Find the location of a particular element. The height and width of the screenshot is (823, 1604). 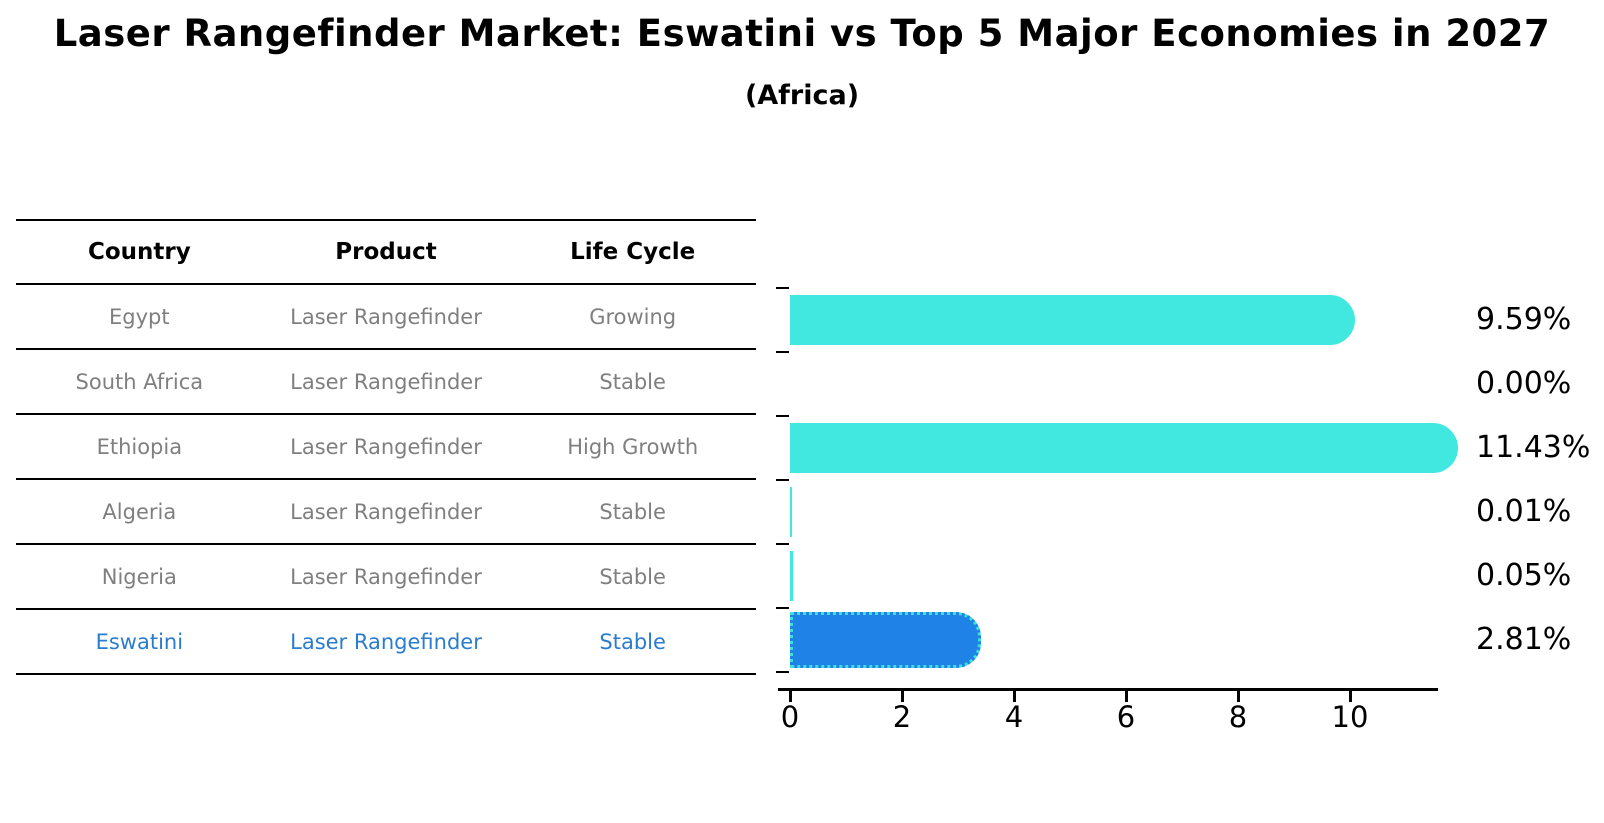

table-row: Egypt Laser Rangefinder Growing is located at coordinates (386, 317).